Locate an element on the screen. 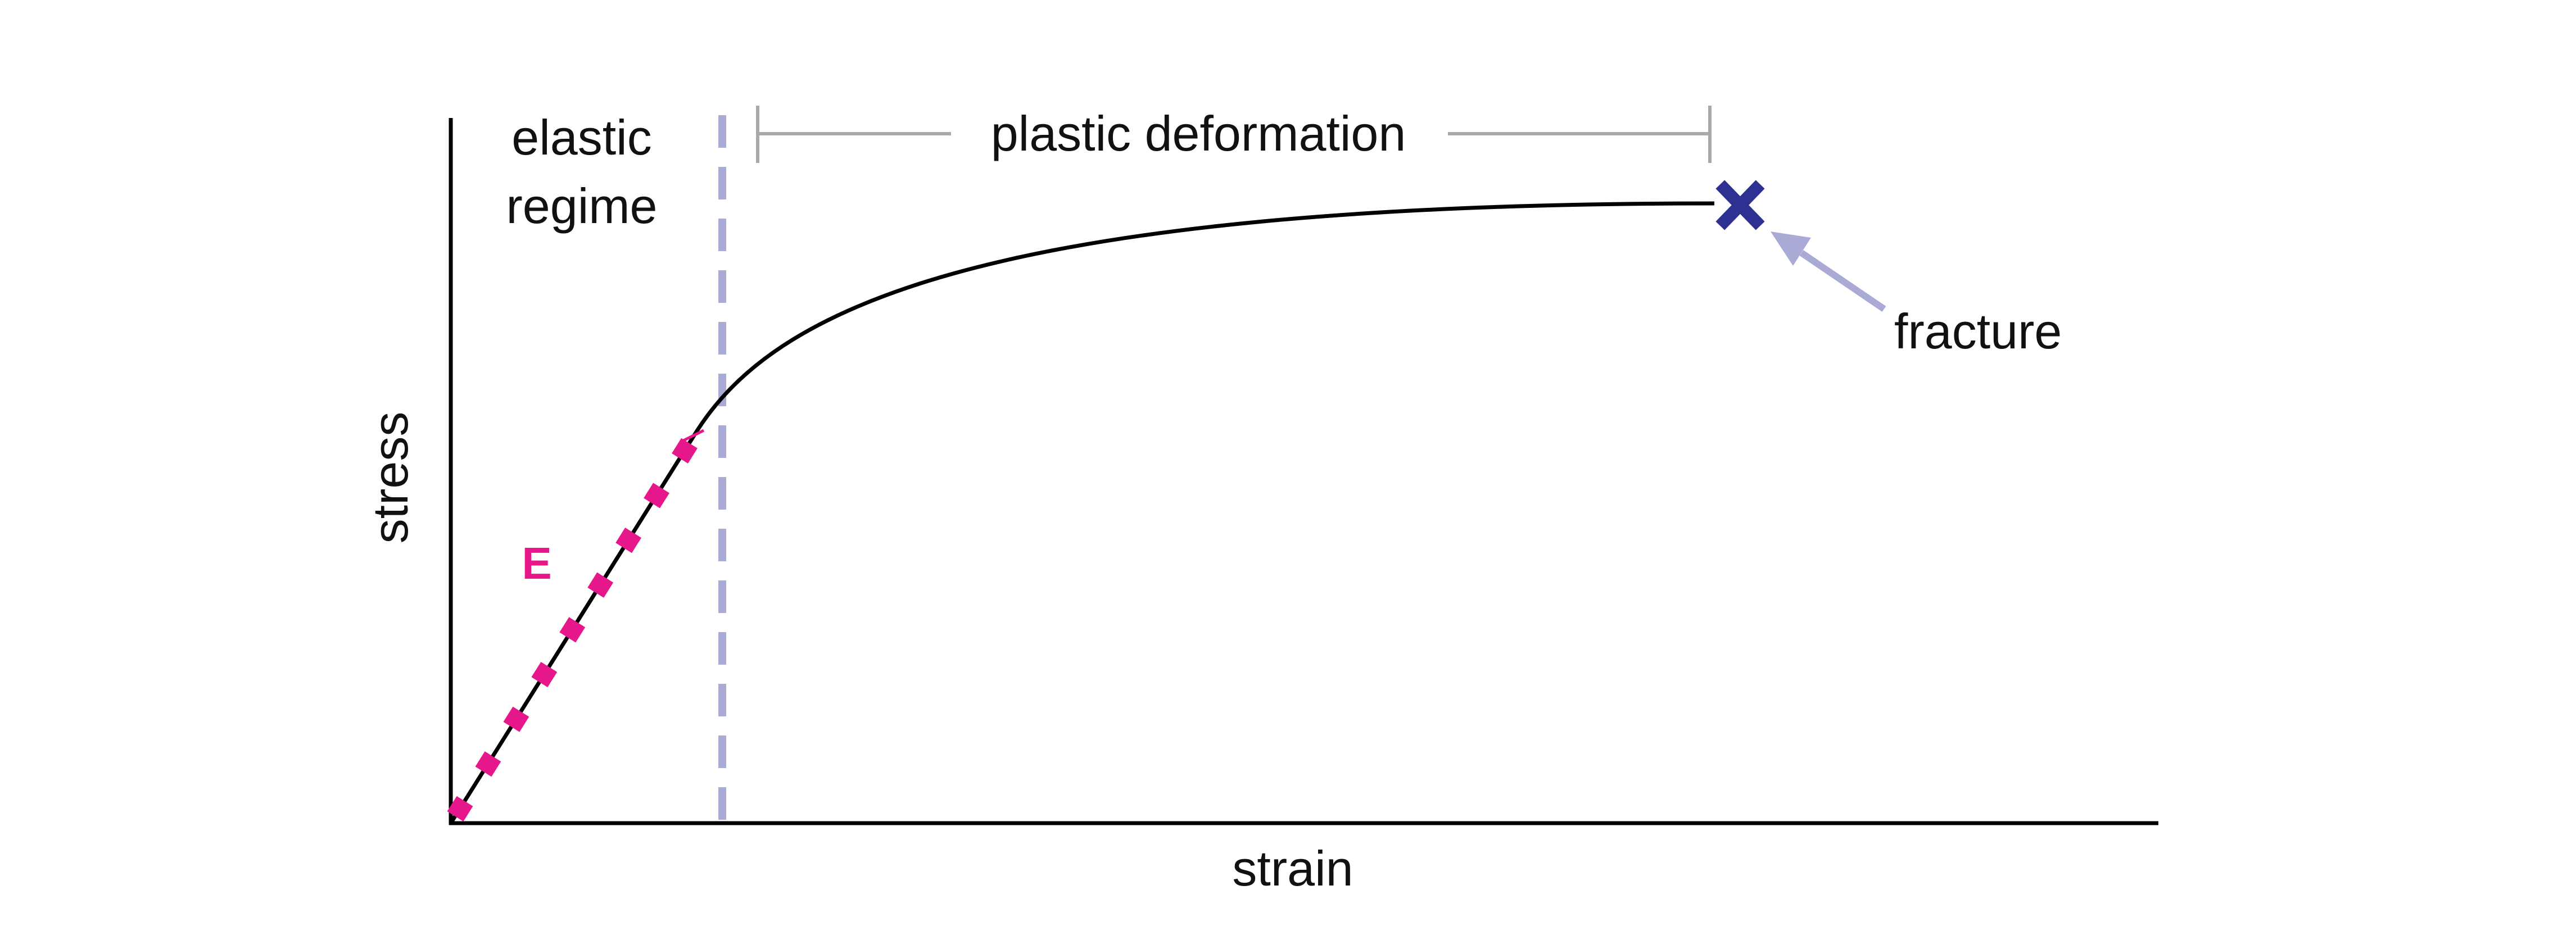  fracture-label: fracture is located at coordinates (1978, 331).